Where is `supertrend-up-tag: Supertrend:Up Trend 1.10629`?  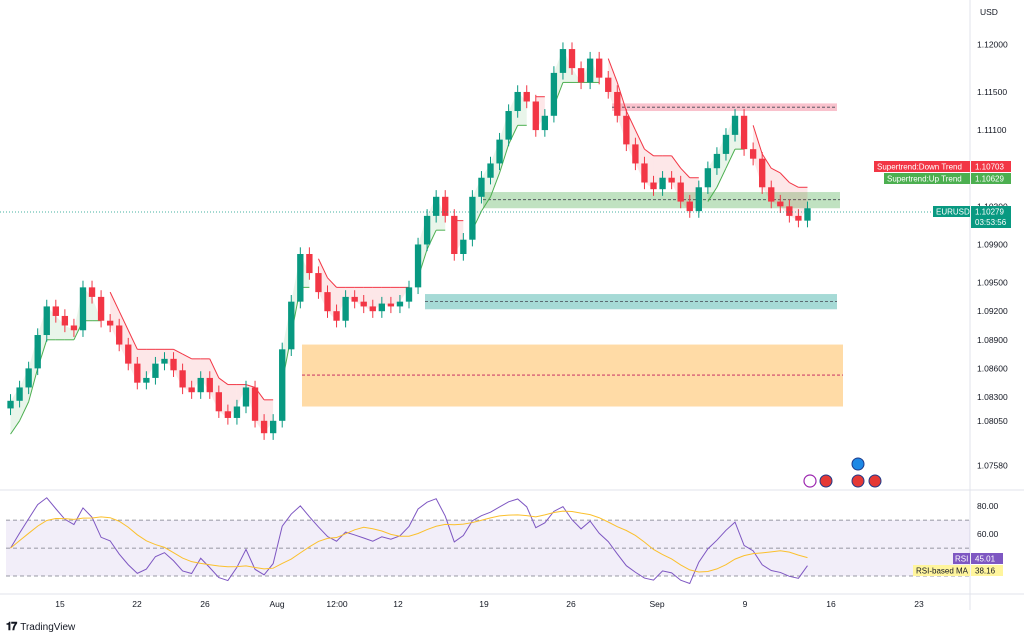 supertrend-up-tag: Supertrend:Up Trend 1.10629 is located at coordinates (947, 178).